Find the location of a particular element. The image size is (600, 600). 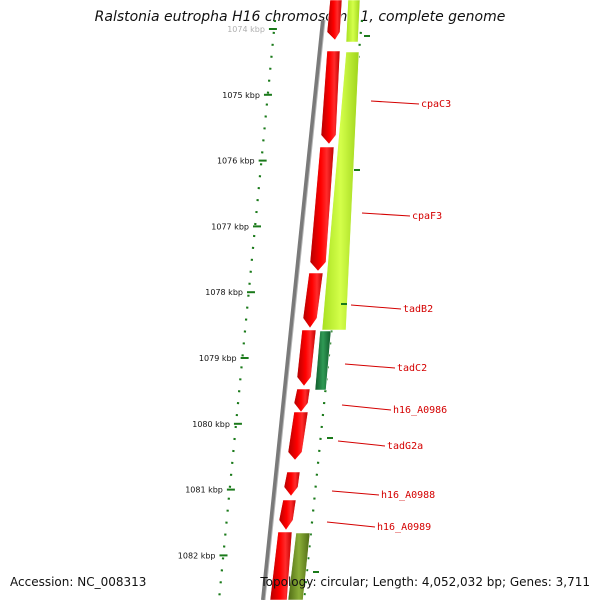

kbp-tick-label: 1082 kbp is located at coordinates (197, 555).